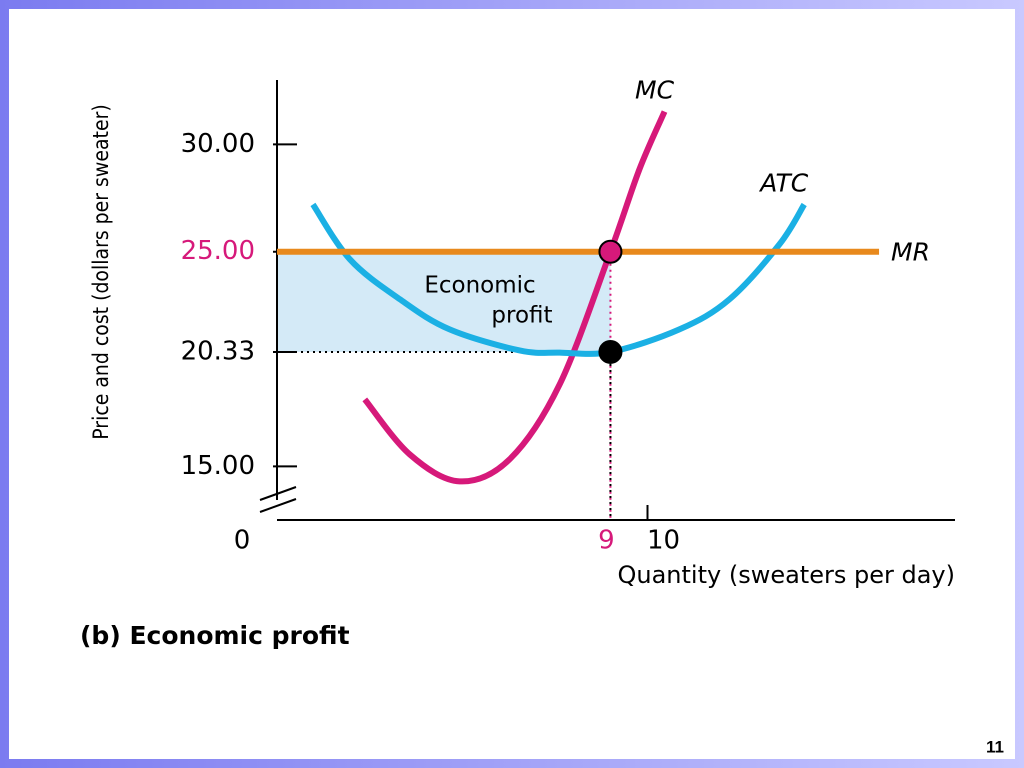  I want to click on y-axis-label: Price and cost (dollars per sweater), so click(101, 271).